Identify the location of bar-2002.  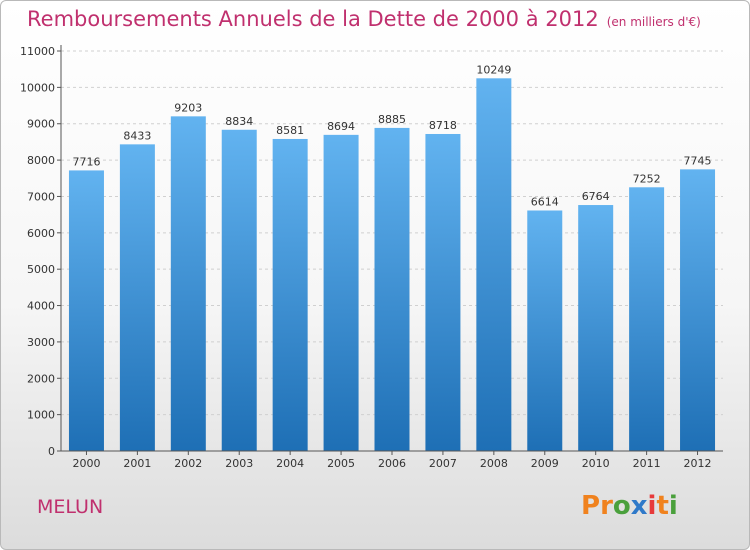
(188, 283).